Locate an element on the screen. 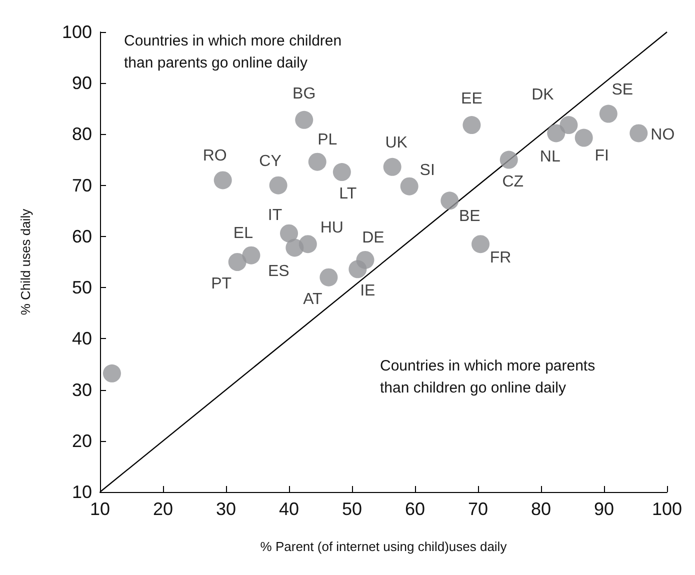 The image size is (695, 575). annotation: Countries in which more children than parents go online daily is located at coordinates (235, 52).